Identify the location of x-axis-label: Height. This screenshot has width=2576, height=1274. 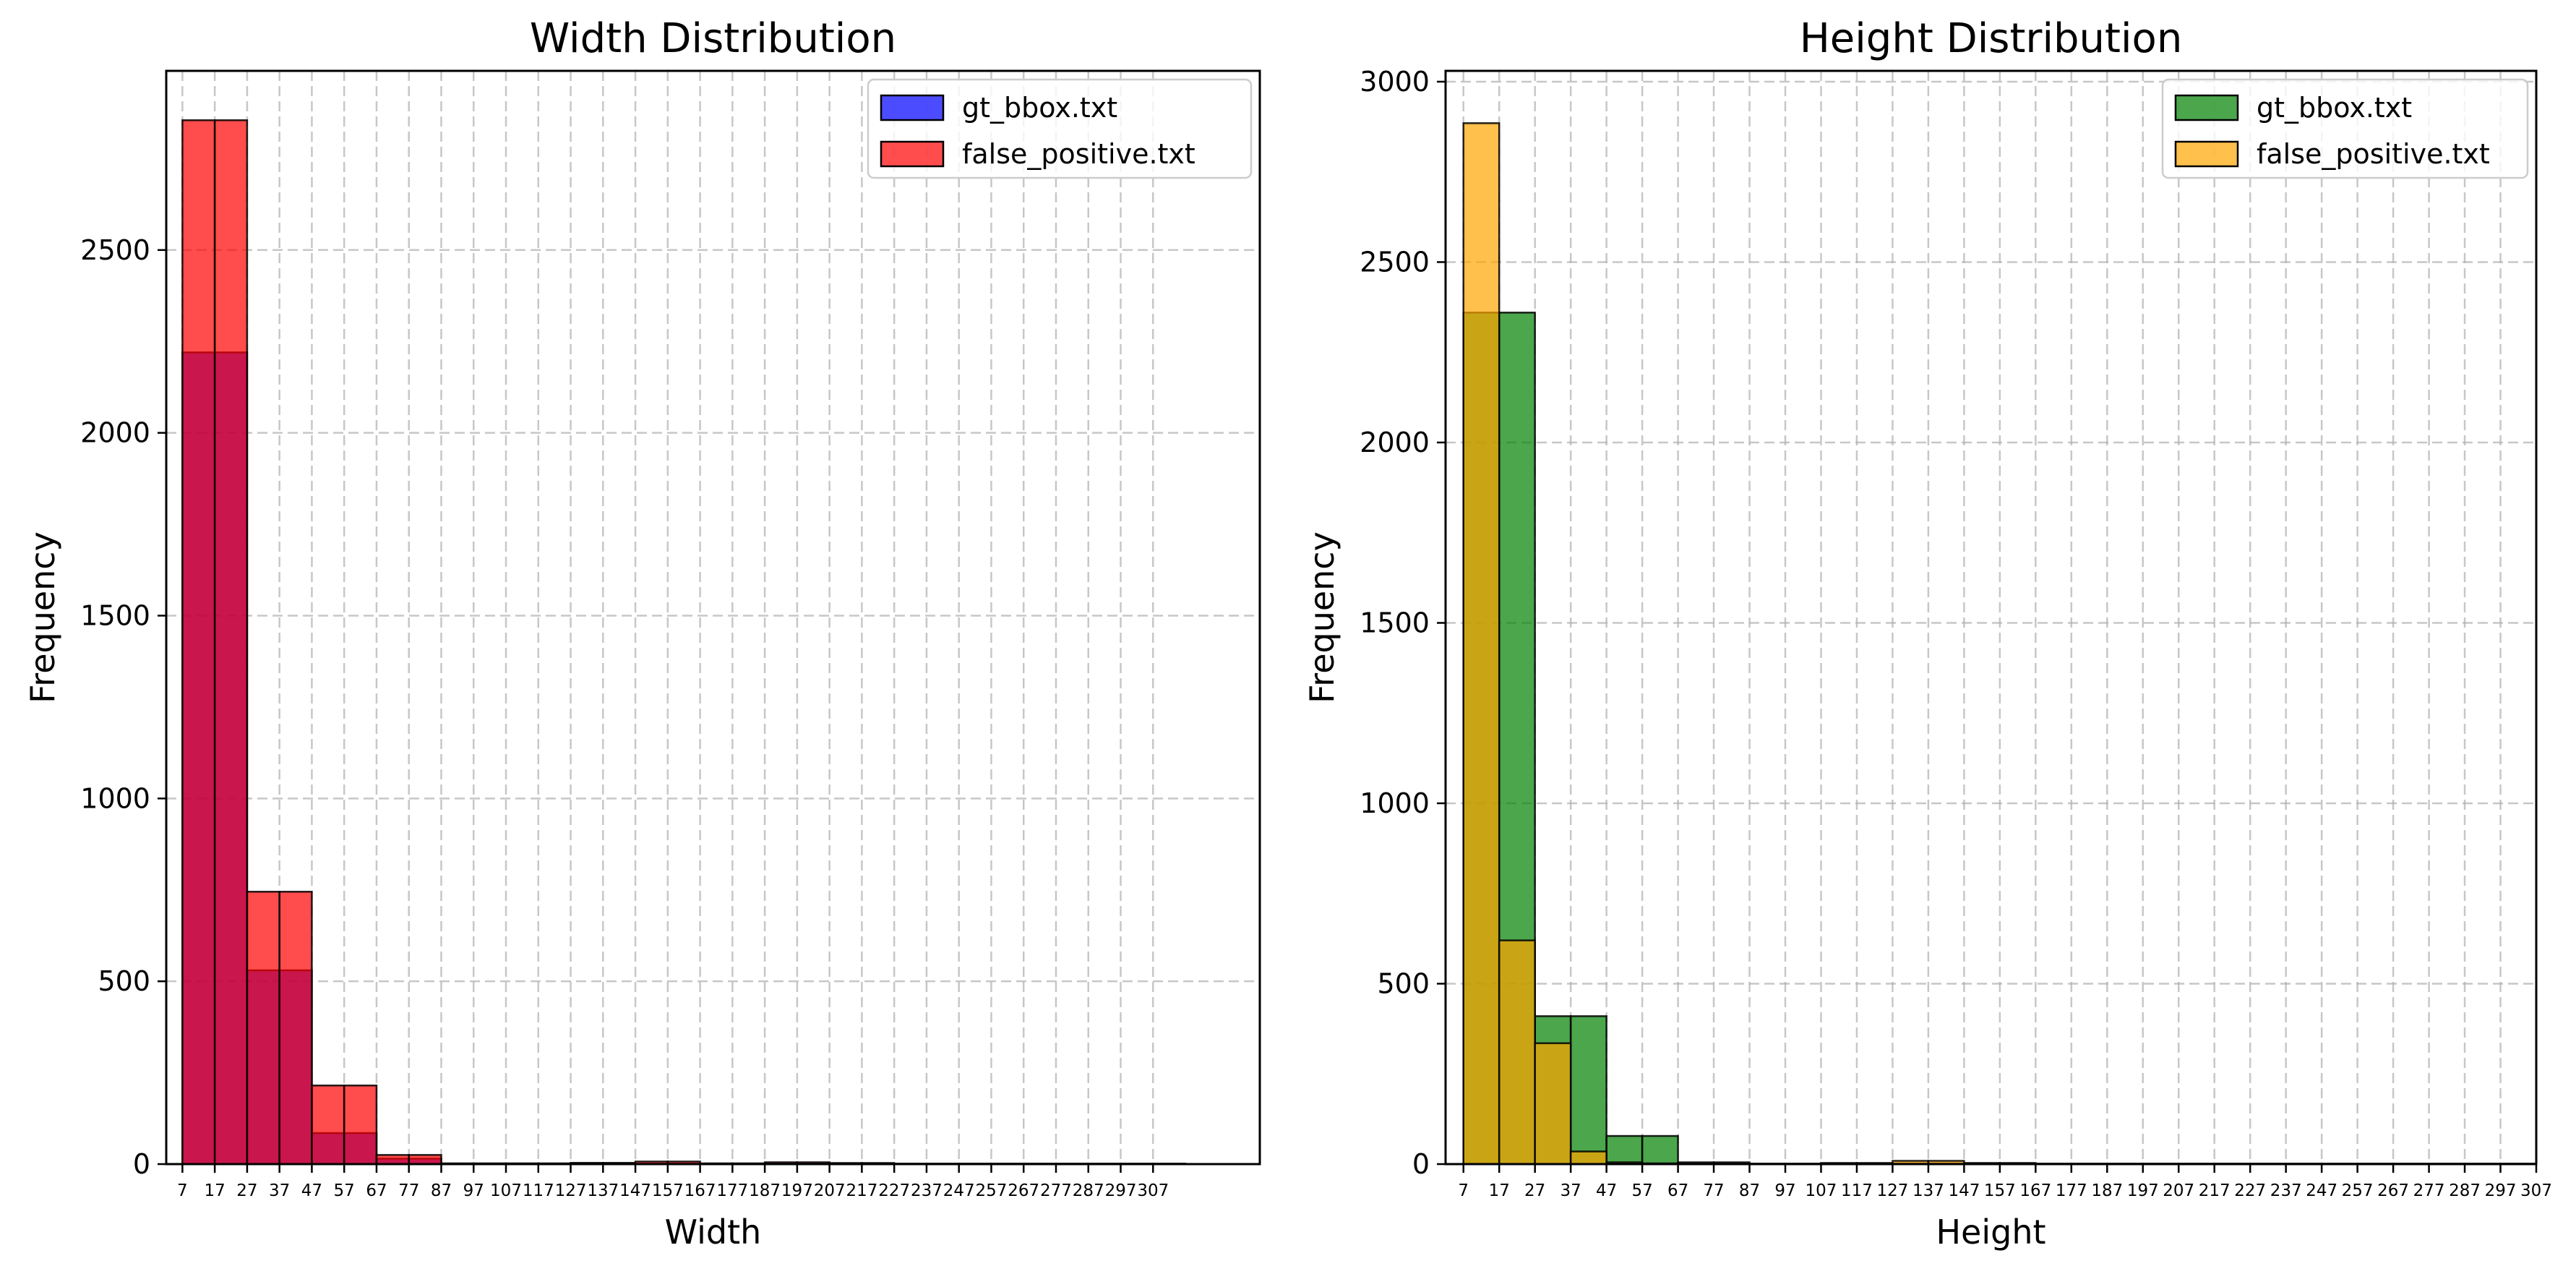
(1991, 1232).